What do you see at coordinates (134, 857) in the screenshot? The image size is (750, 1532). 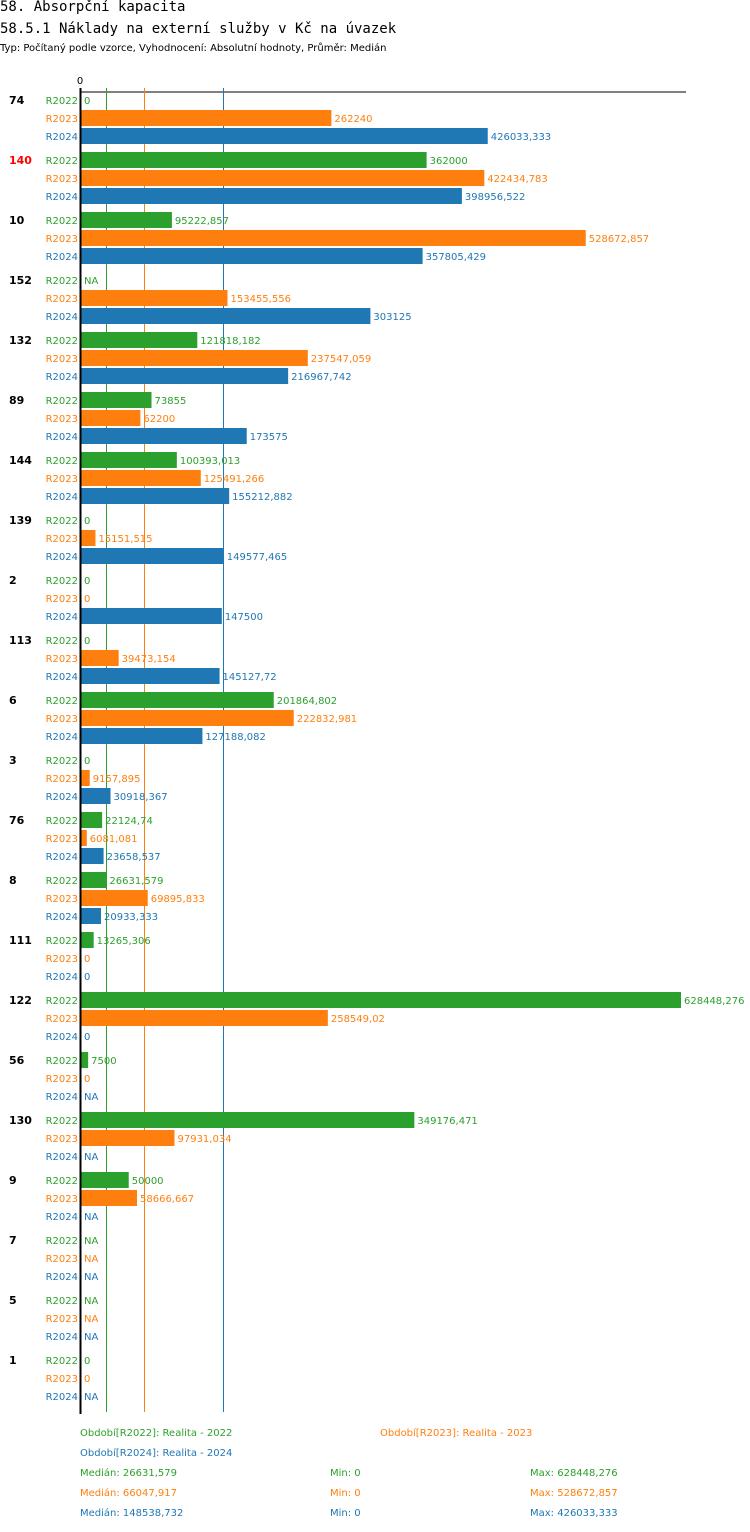 I see `value-label-r2024: 23658,537` at bounding box center [134, 857].